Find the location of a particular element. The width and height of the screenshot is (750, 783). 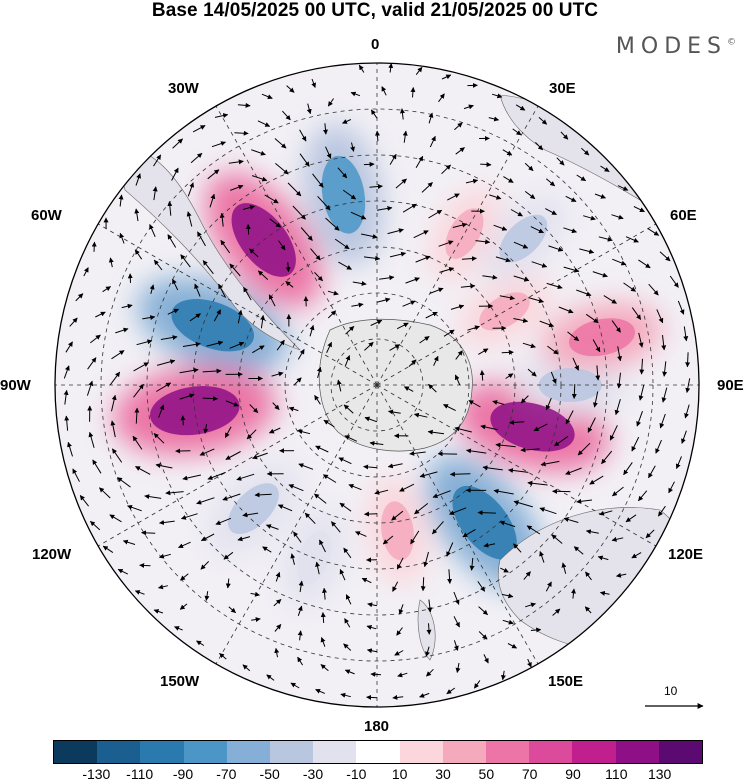

lon-label-60w: 60W is located at coordinates (46, 215).